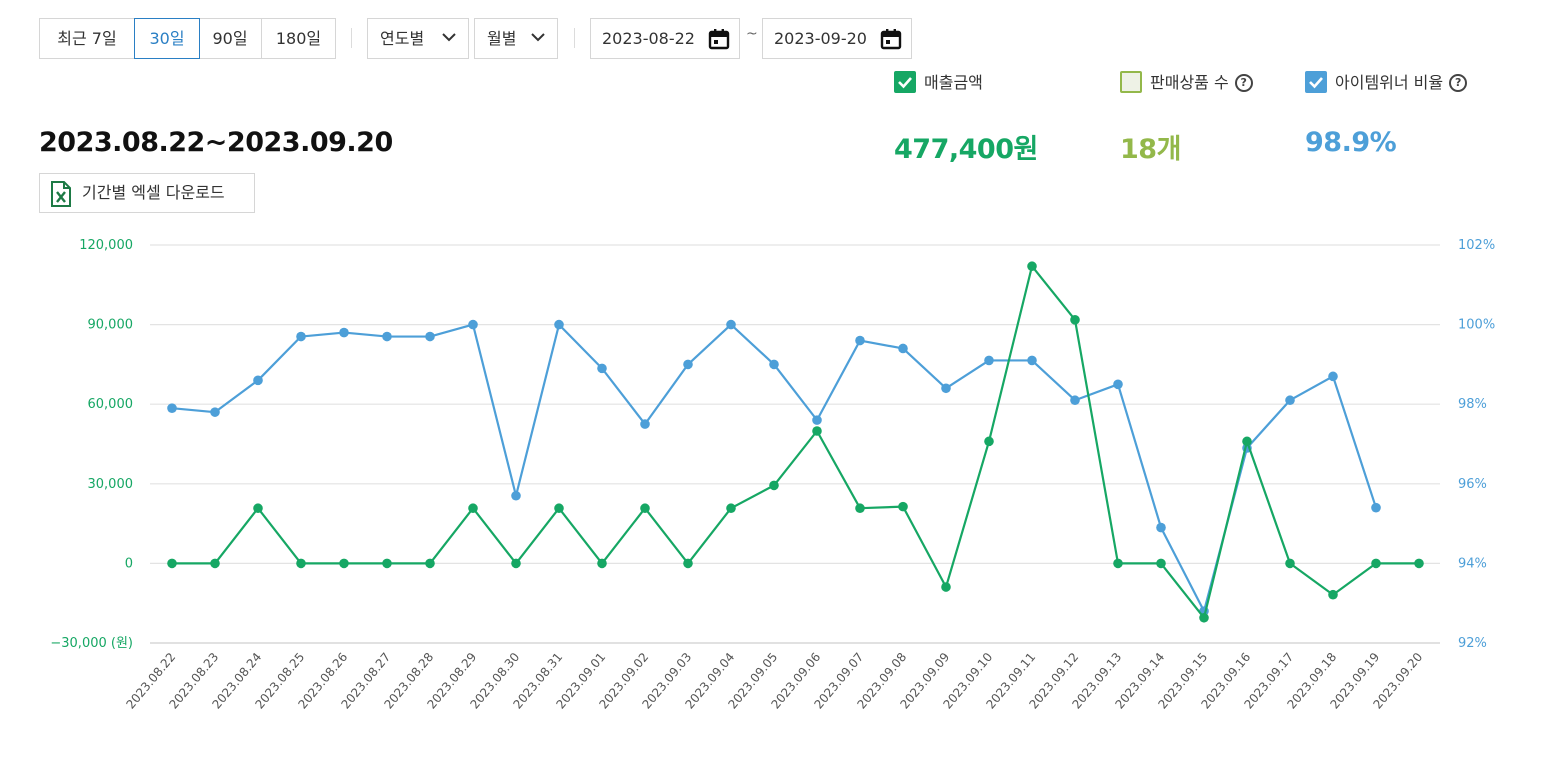 Image resolution: width=1547 pixels, height=759 pixels. I want to click on sales-total: 477,400원, so click(966, 149).